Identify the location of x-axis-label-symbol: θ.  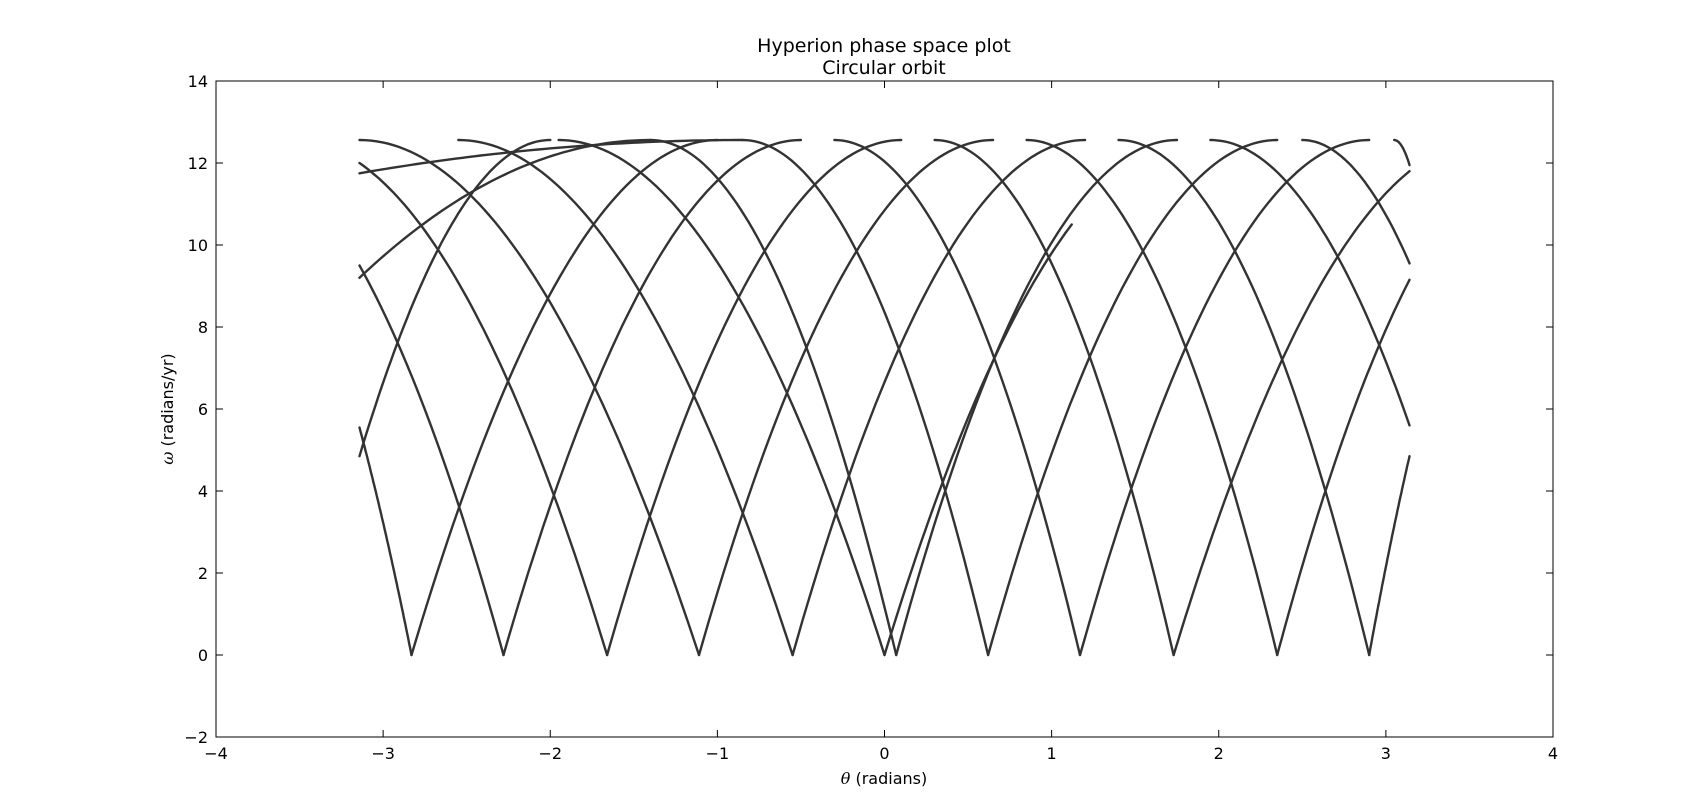
(846, 778).